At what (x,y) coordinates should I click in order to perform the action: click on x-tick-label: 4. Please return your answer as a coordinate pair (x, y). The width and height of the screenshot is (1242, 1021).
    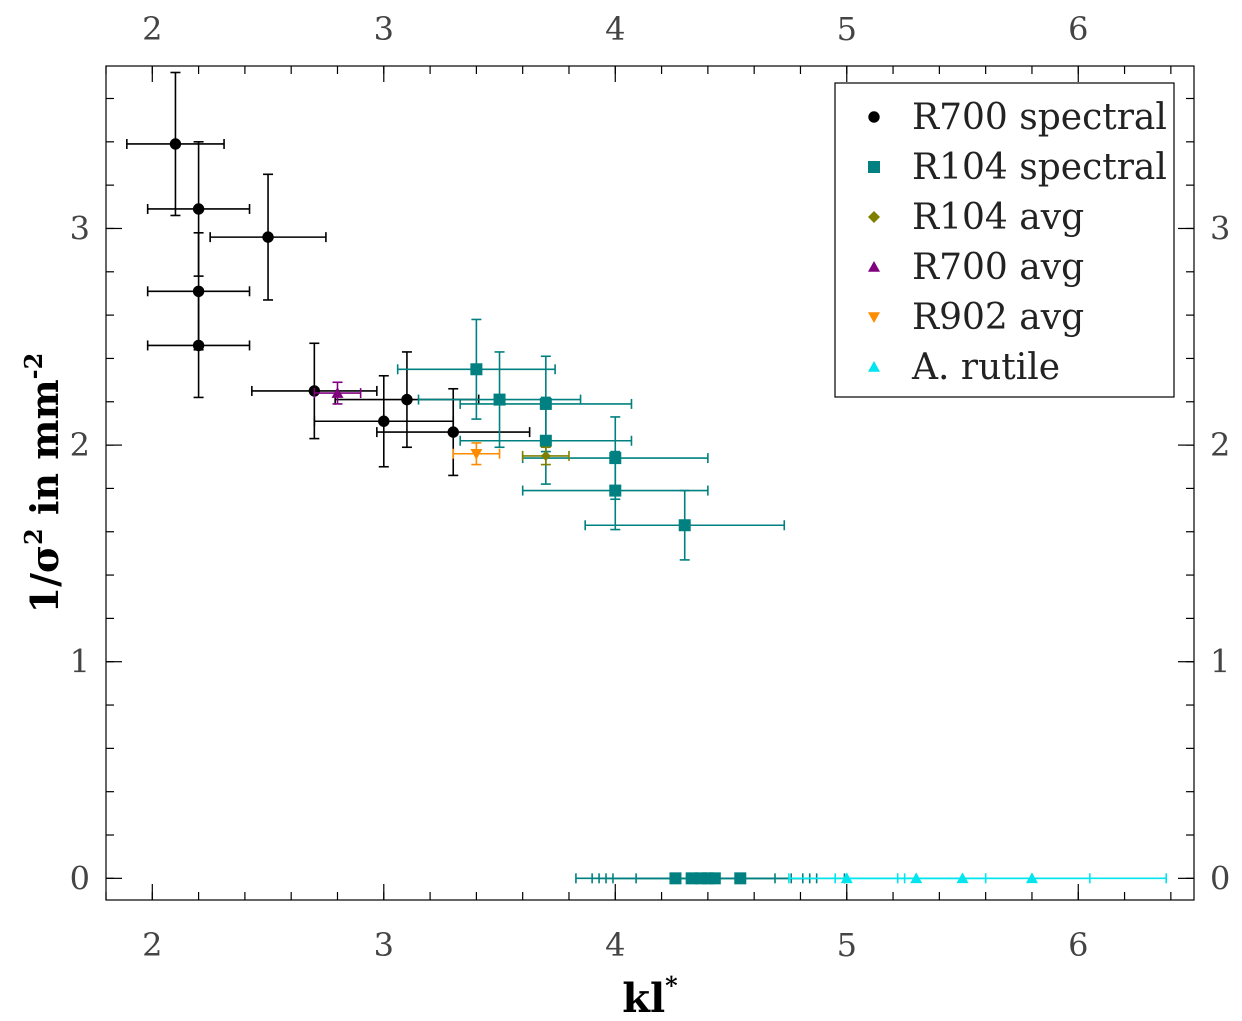
    Looking at the image, I should click on (615, 945).